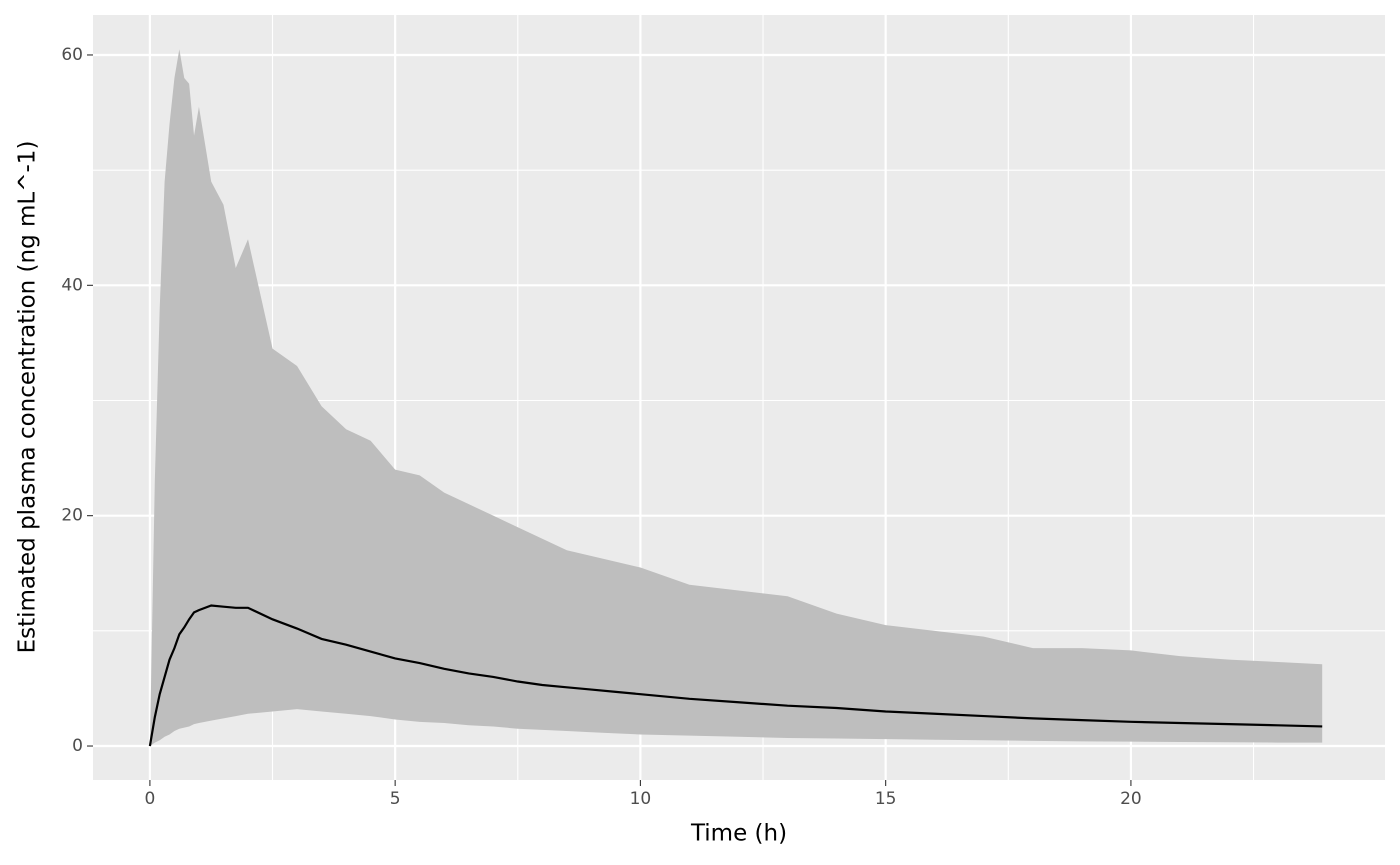 This screenshot has width=1400, height=865. What do you see at coordinates (395, 799) in the screenshot?
I see `x-tick-label: 5` at bounding box center [395, 799].